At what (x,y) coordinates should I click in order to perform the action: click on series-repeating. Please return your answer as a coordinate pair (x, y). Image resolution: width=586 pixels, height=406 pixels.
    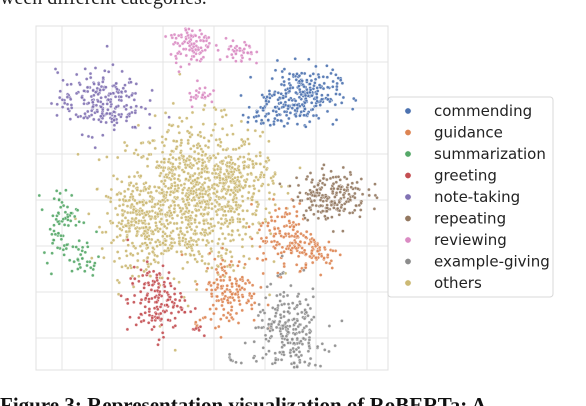
    Looking at the image, I should click on (328, 198).